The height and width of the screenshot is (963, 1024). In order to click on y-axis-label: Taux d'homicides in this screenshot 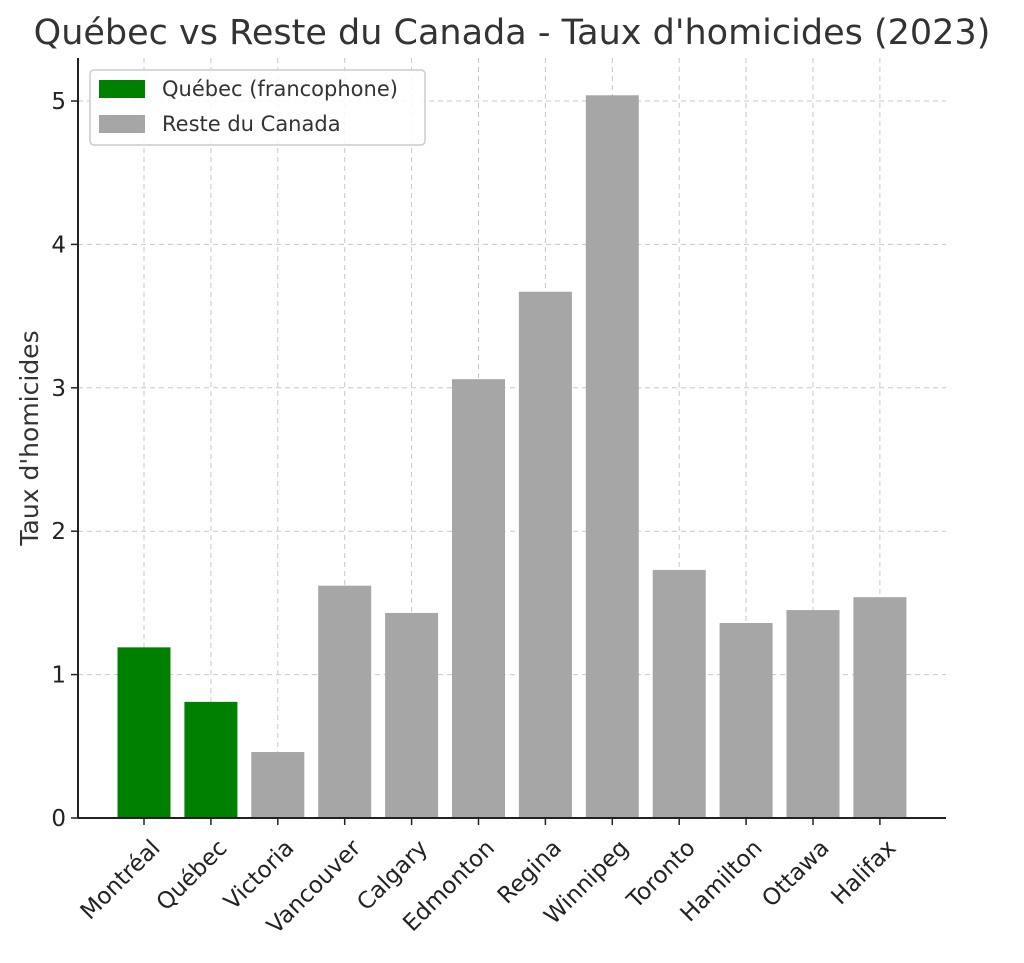, I will do `click(29, 438)`.